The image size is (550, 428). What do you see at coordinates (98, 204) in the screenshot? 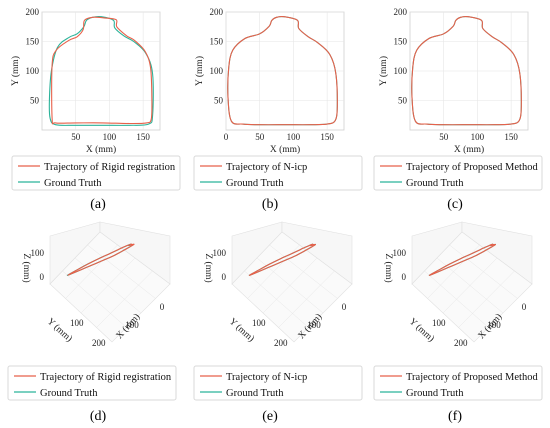
I see `caption: (a)` at bounding box center [98, 204].